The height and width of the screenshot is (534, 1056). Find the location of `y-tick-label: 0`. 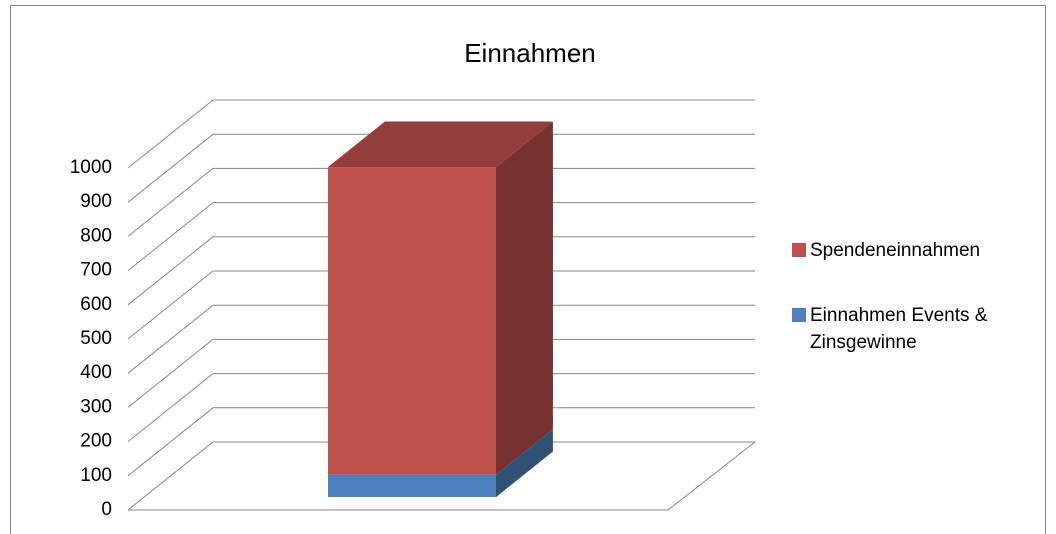

y-tick-label: 0 is located at coordinates (106, 509).